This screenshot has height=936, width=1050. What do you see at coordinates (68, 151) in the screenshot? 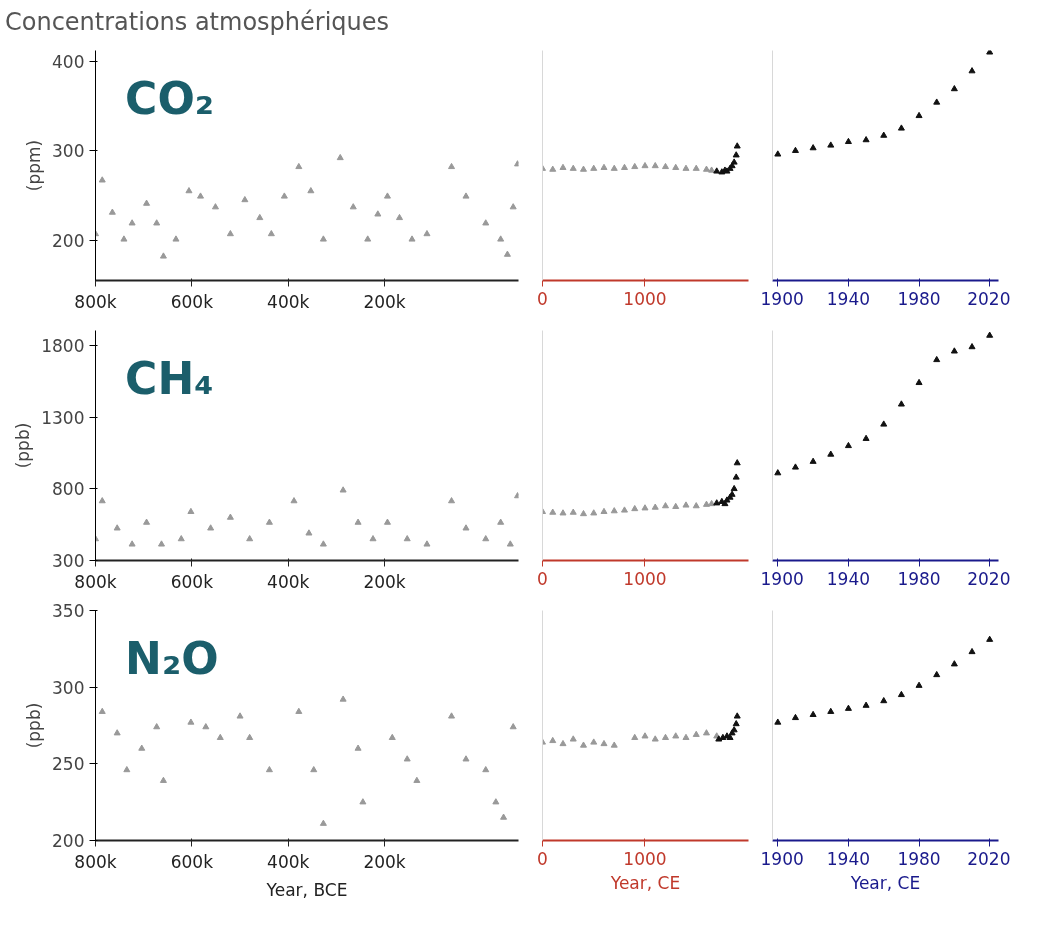
I see `y-tick-label: 300` at bounding box center [68, 151].